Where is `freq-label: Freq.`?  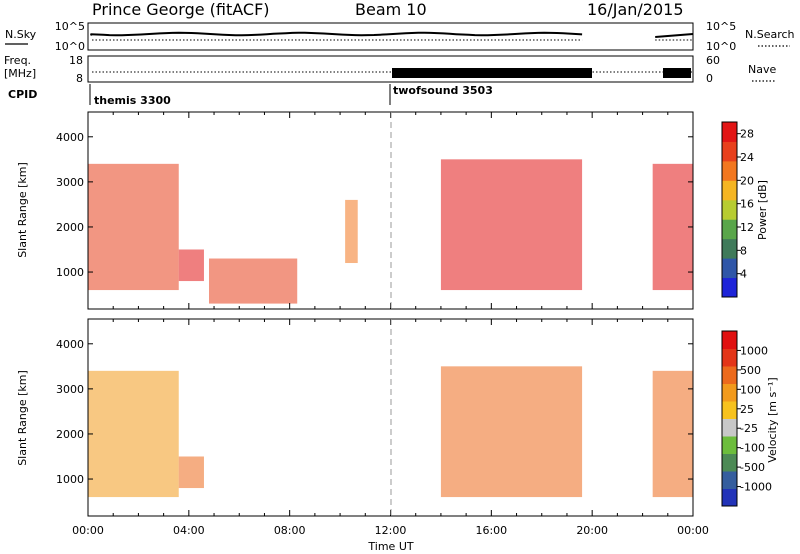
freq-label: Freq. is located at coordinates (17, 60).